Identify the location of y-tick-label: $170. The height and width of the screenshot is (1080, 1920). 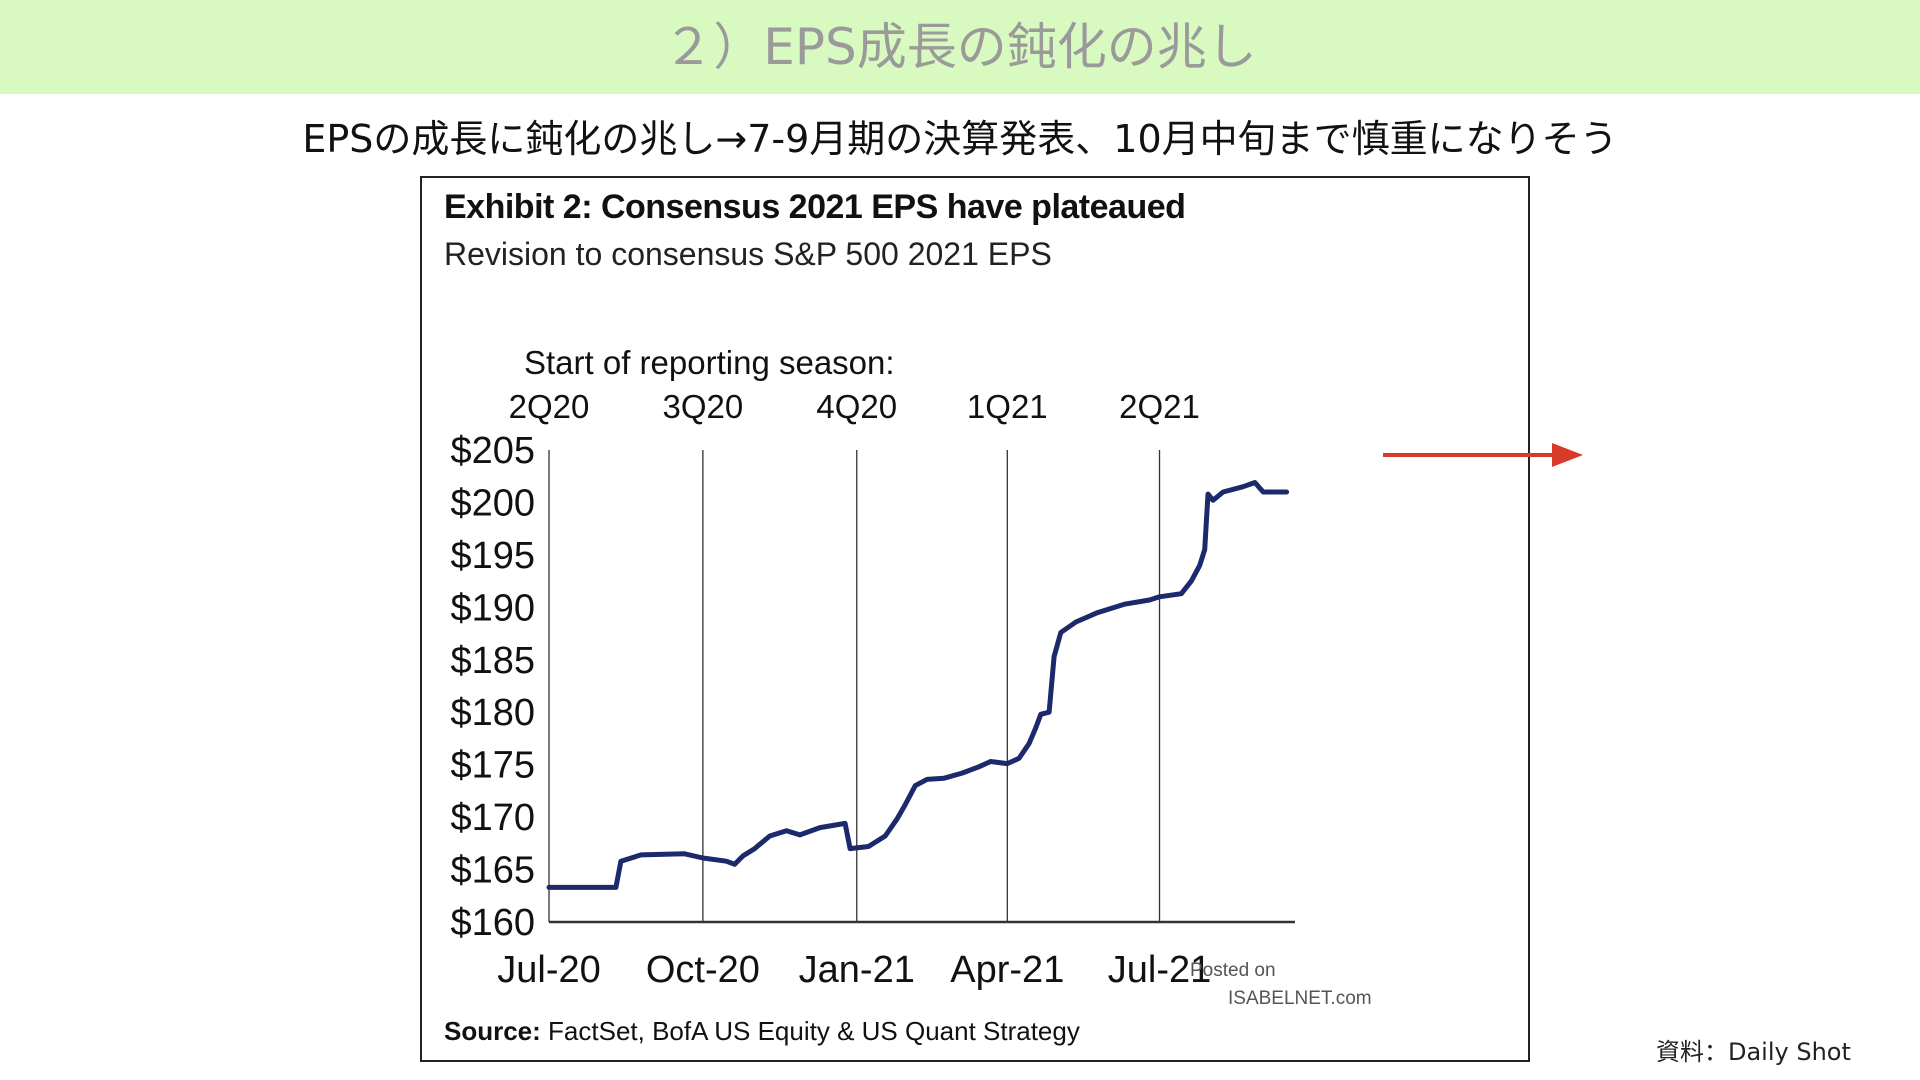
(492, 818).